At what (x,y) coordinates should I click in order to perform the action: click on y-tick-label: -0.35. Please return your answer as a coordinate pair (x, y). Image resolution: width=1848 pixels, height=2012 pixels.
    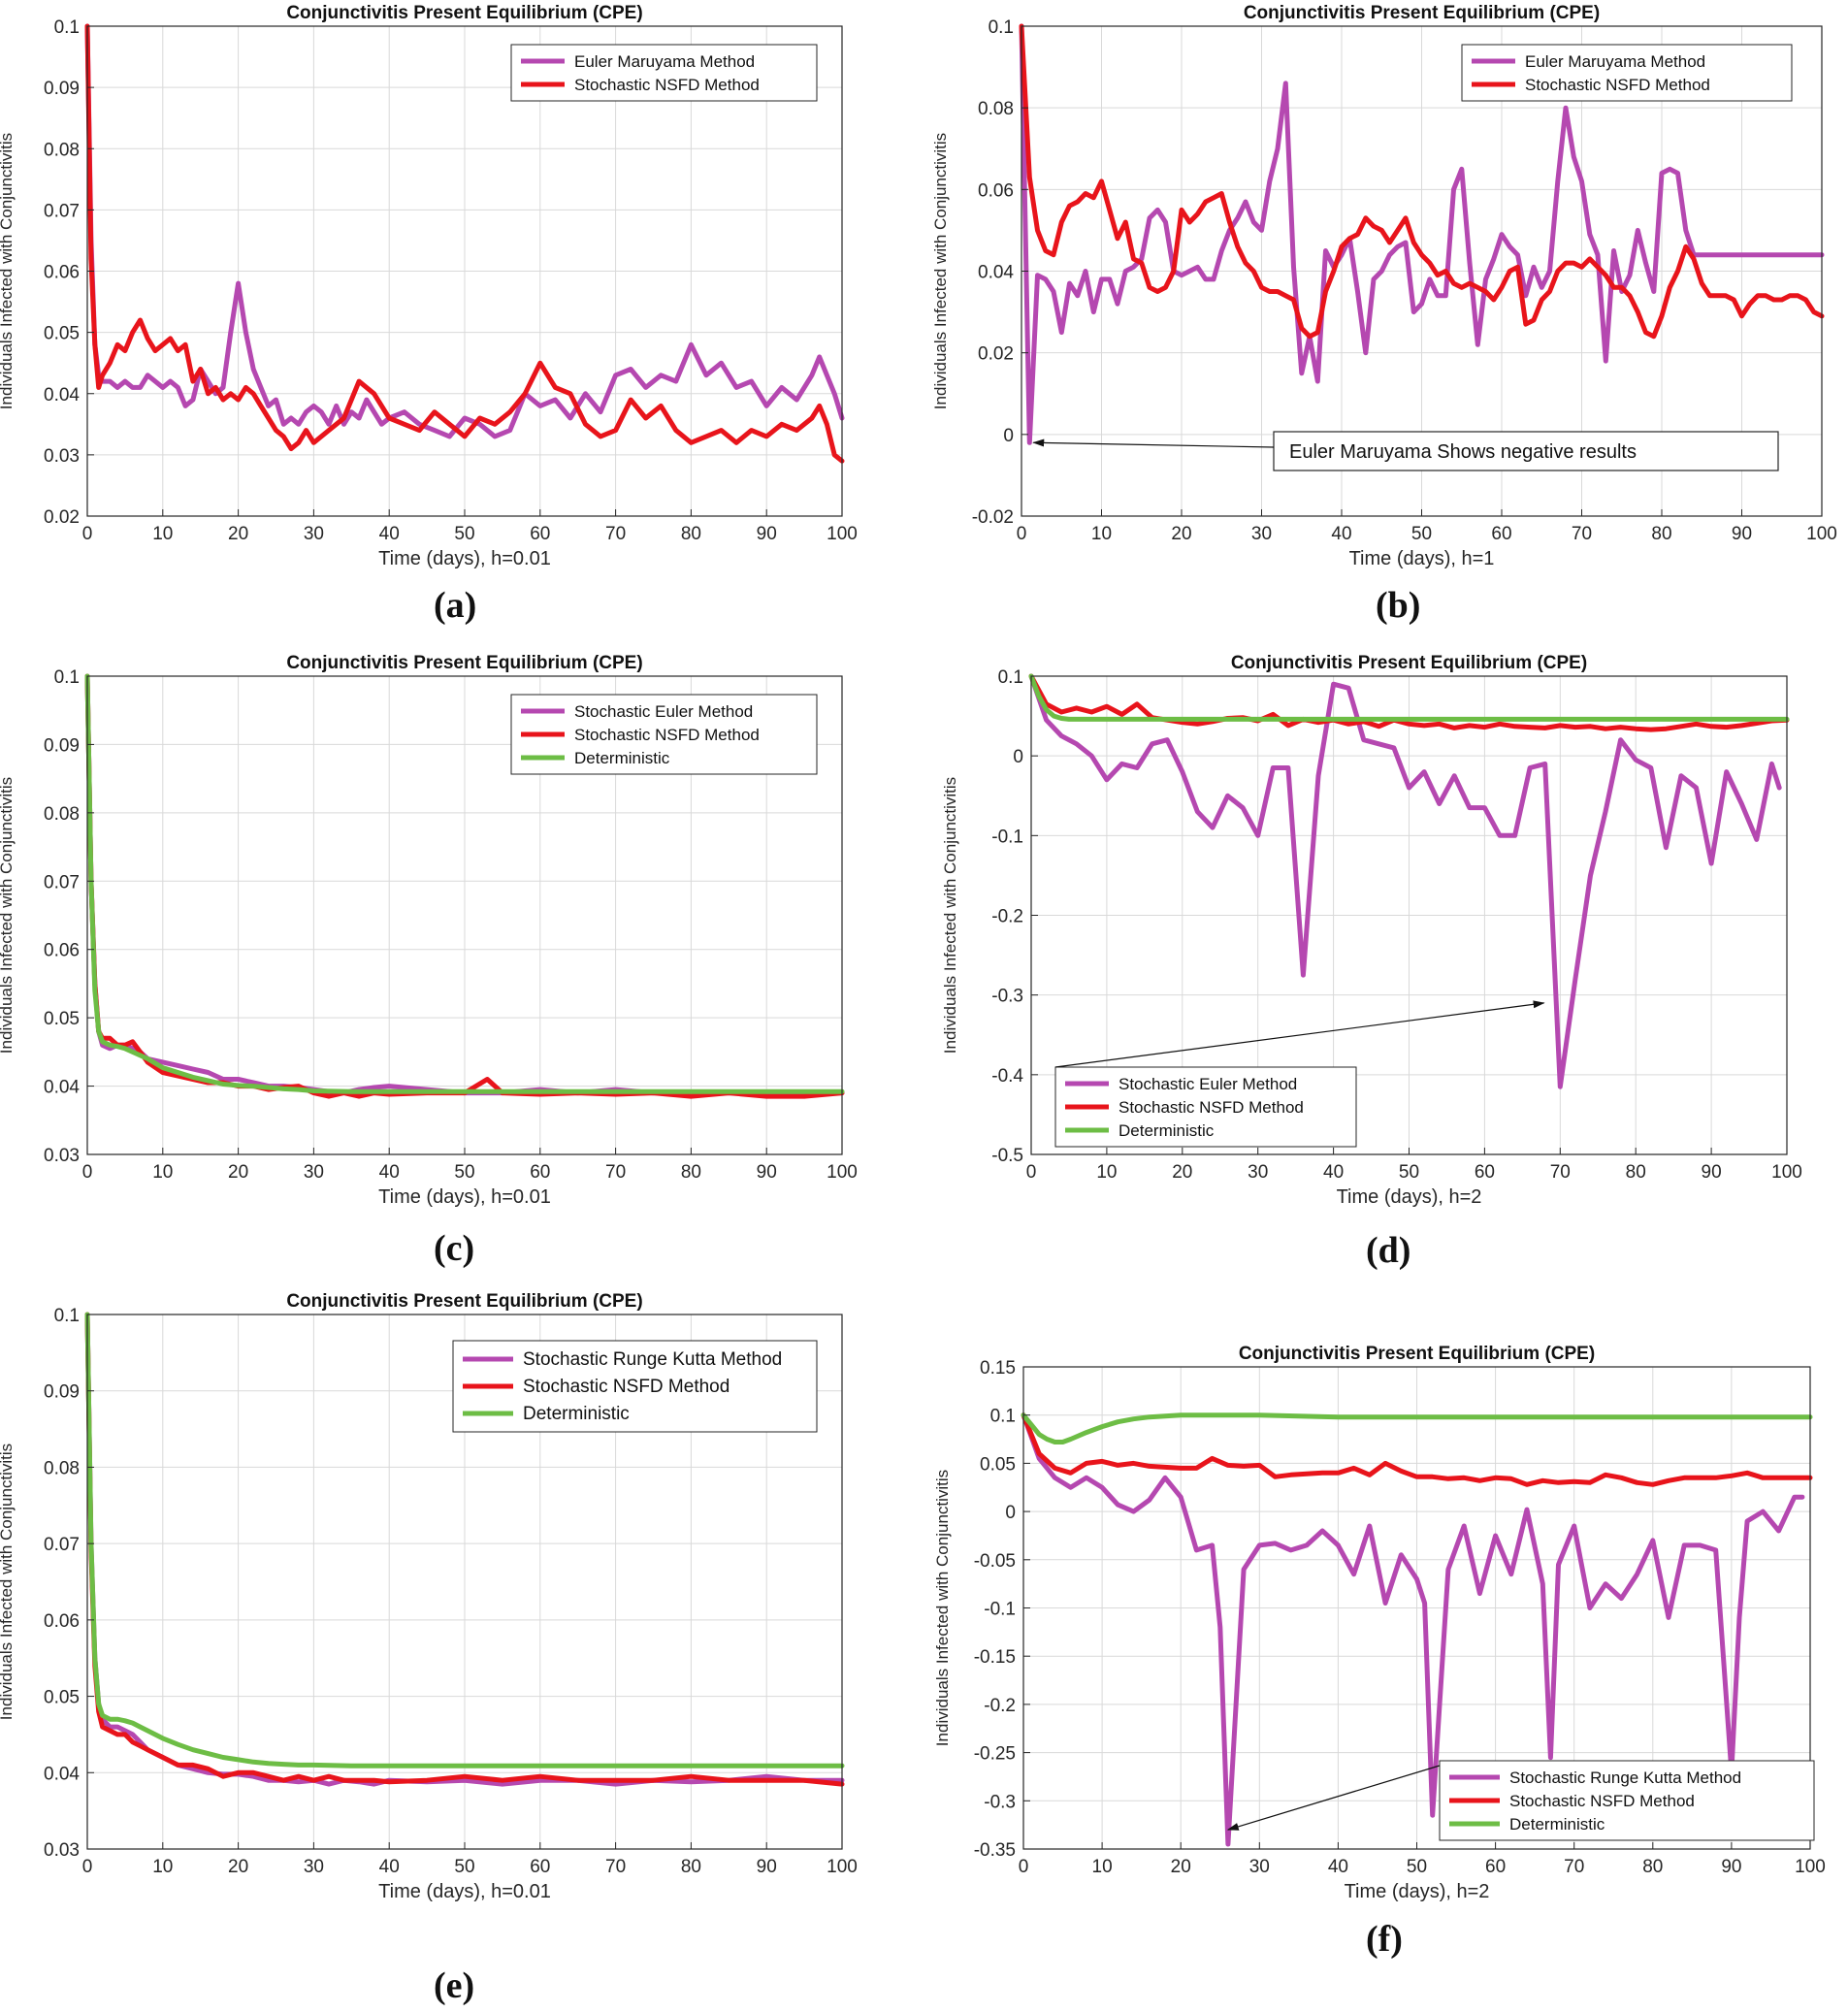
    Looking at the image, I should click on (995, 1850).